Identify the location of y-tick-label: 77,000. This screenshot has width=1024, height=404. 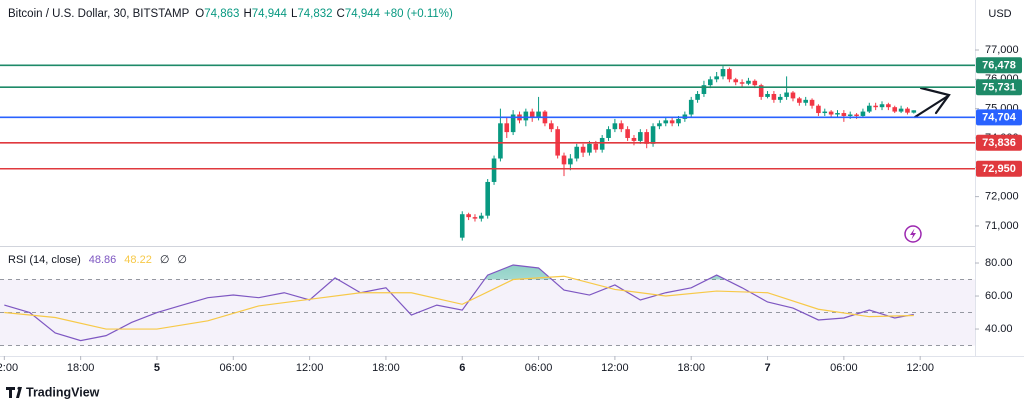
(1002, 50).